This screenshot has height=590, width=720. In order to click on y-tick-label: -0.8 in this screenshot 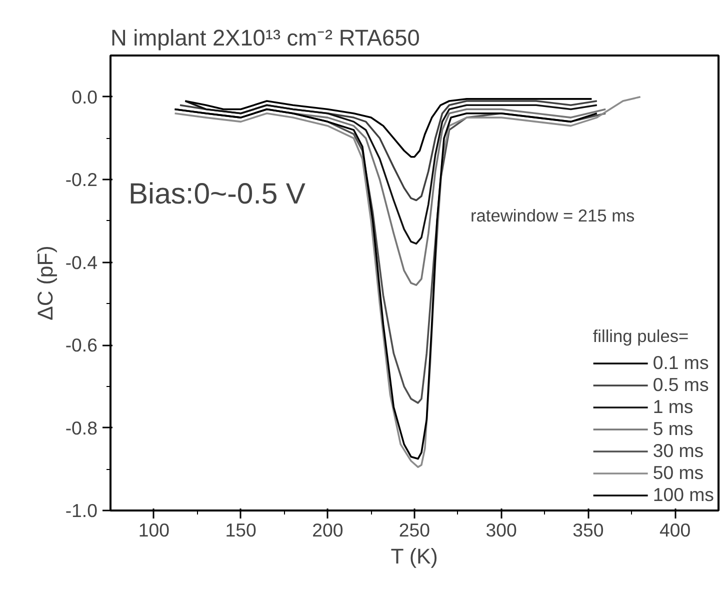, I will do `click(81, 427)`.